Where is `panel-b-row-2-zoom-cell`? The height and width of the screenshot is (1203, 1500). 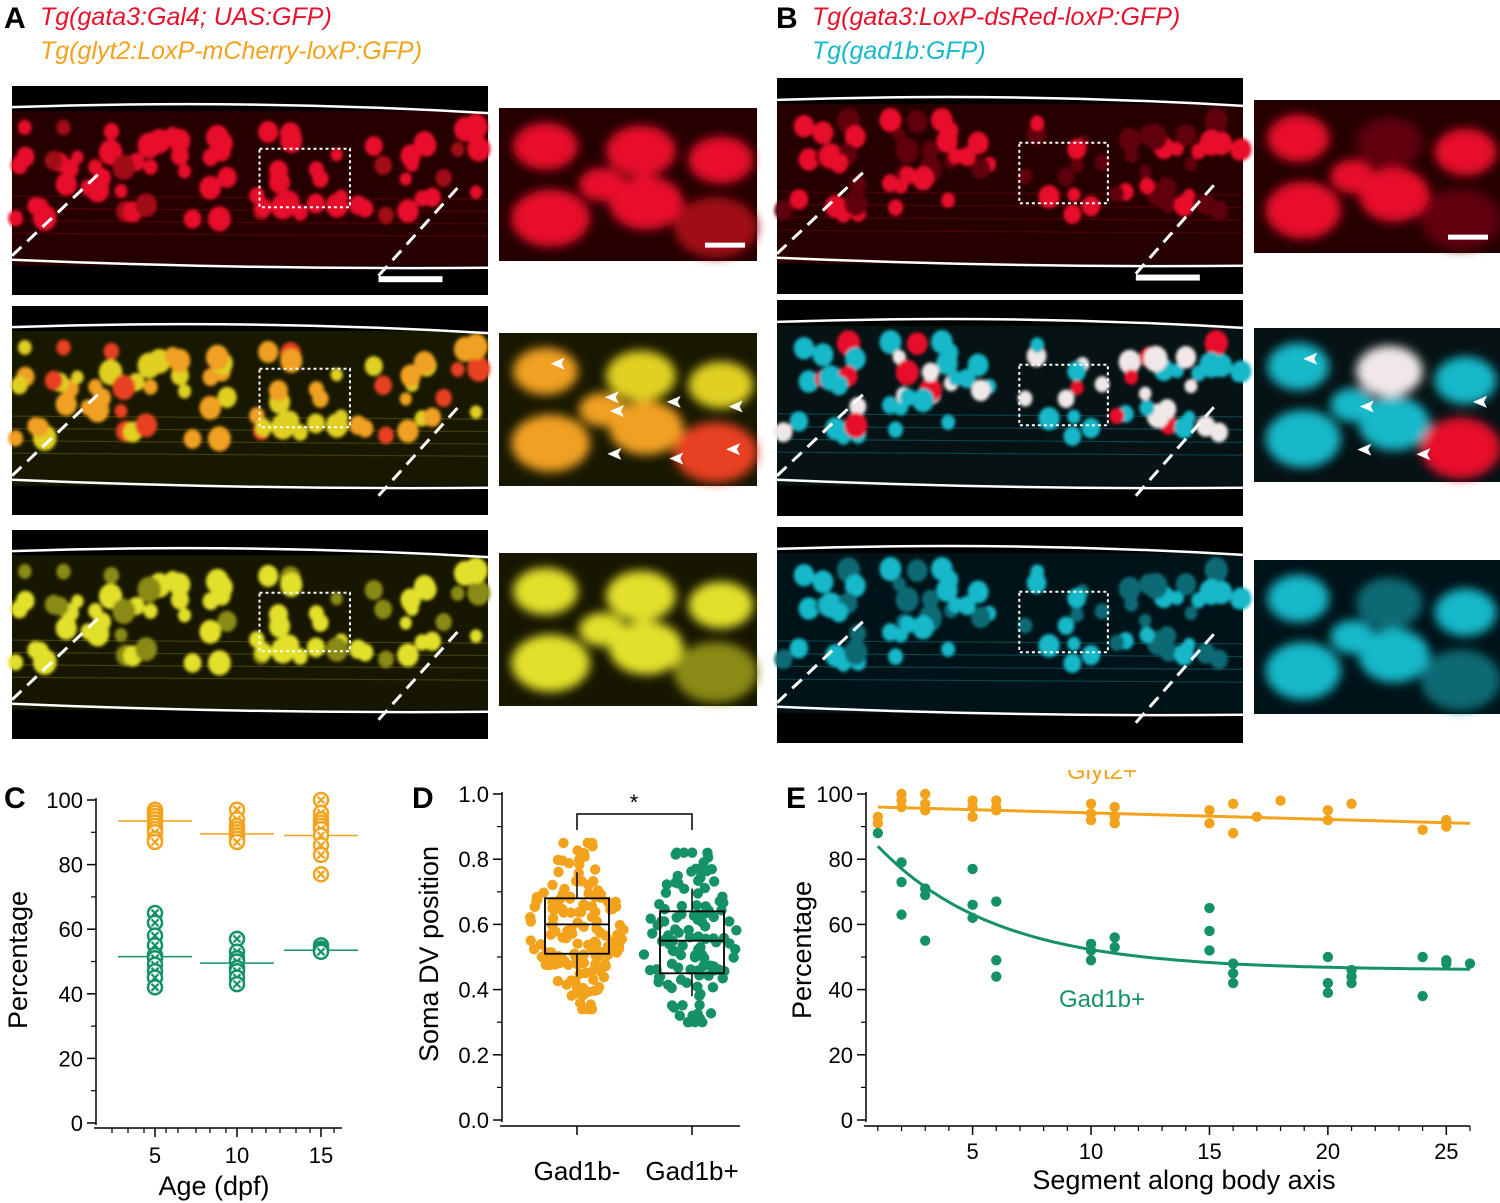 panel-b-row-2-zoom-cell is located at coordinates (1352, 405).